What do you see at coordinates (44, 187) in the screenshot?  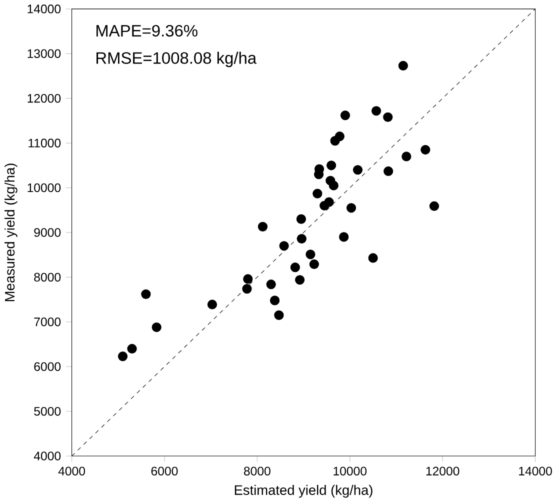 I see `y-tick-label: 10000` at bounding box center [44, 187].